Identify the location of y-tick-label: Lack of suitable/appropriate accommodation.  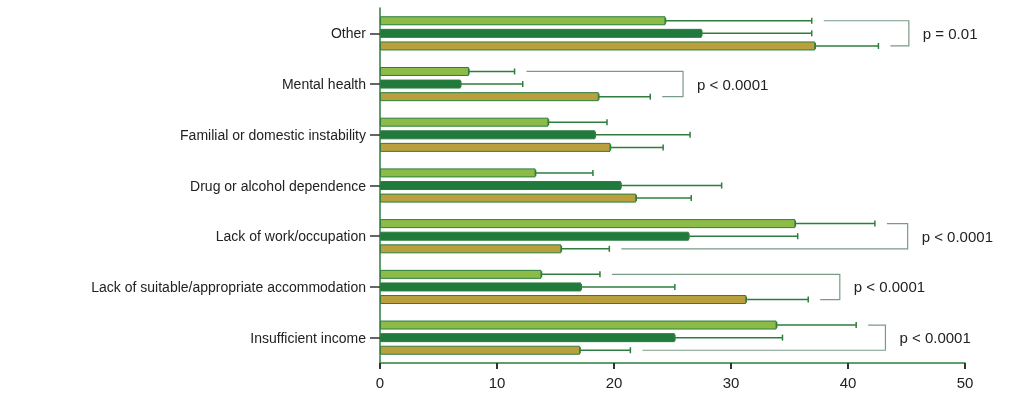
(228, 286).